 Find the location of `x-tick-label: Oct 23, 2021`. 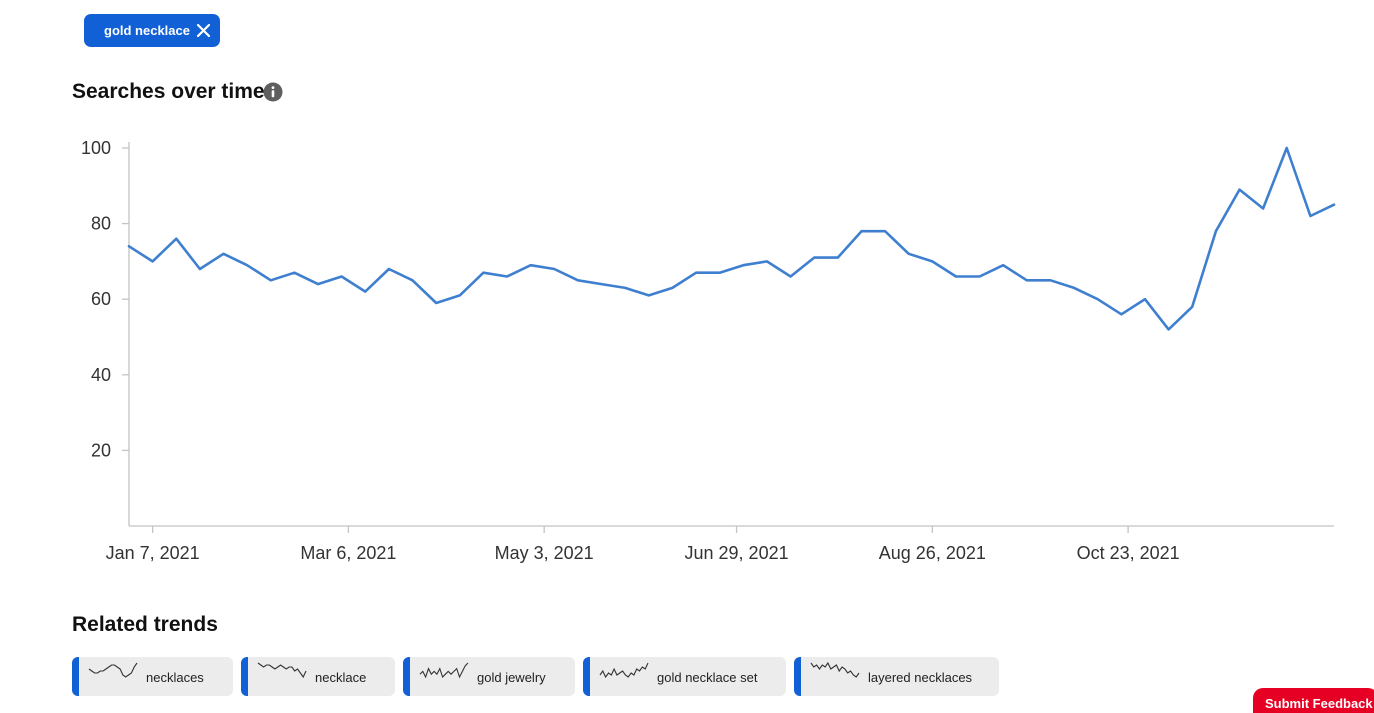

x-tick-label: Oct 23, 2021 is located at coordinates (1128, 553).